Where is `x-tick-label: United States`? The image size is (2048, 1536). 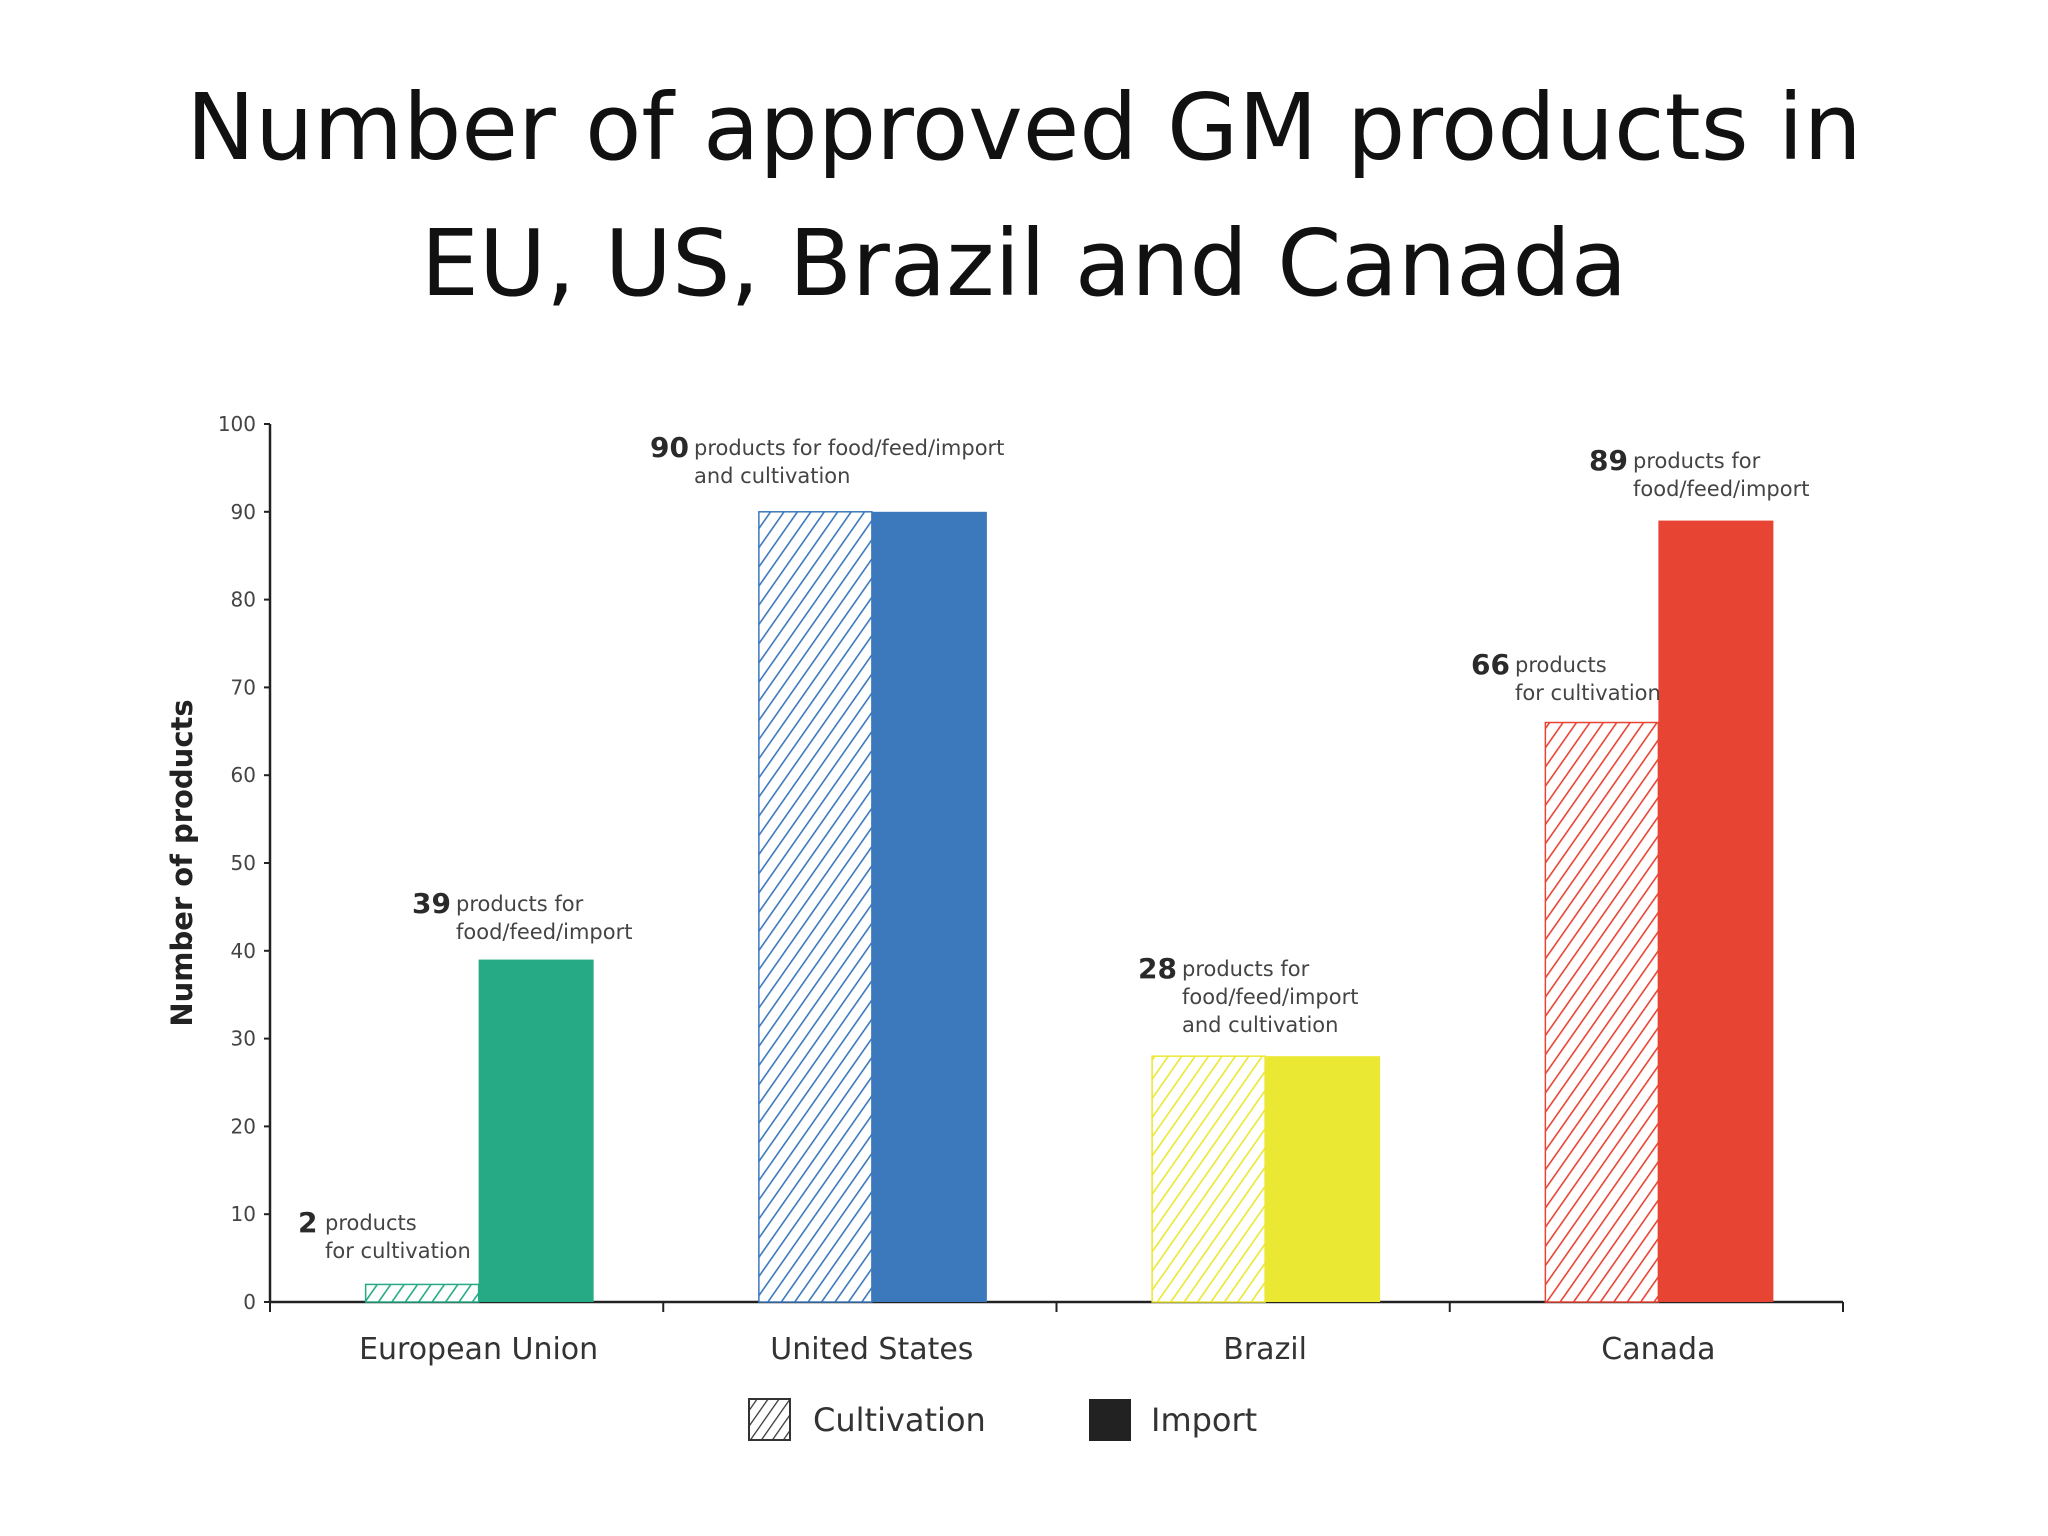 x-tick-label: United States is located at coordinates (871, 1349).